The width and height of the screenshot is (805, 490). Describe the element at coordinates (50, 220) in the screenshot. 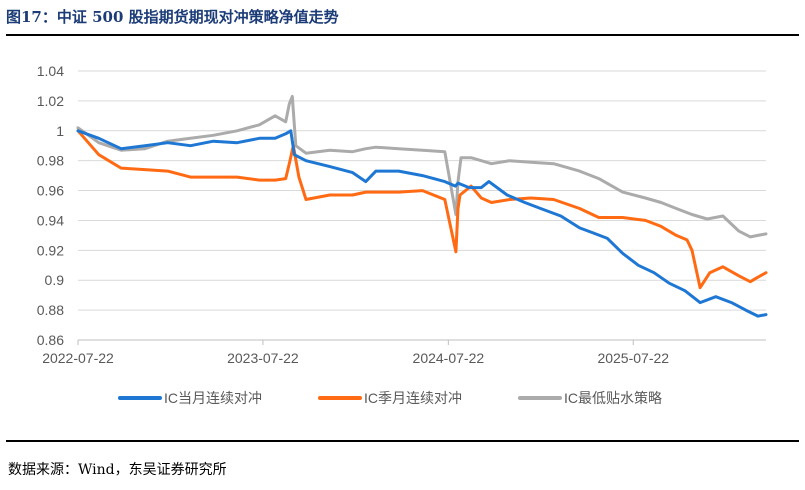

I see `y-tick-label: 0.94` at that location.